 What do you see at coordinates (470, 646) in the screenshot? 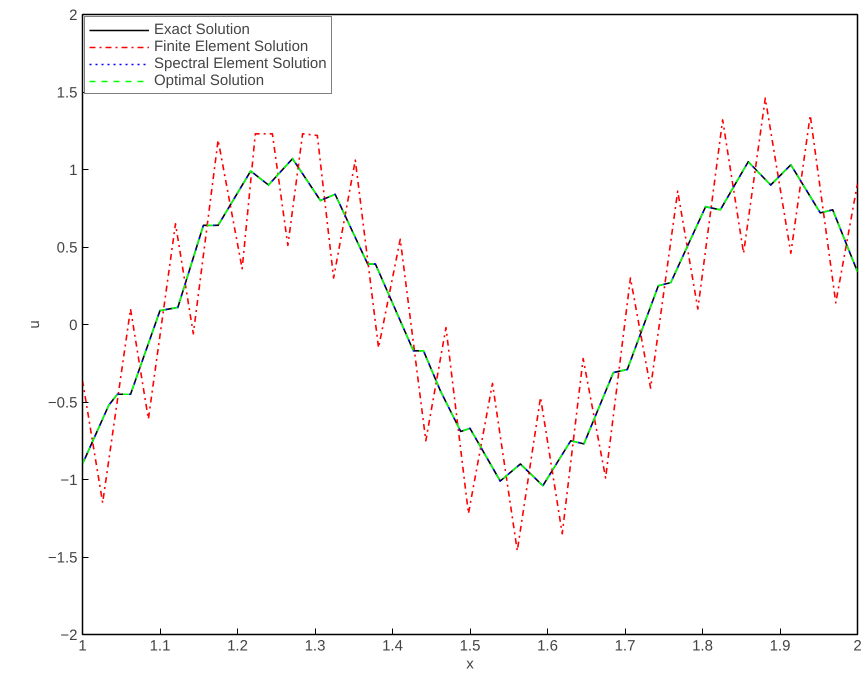
I see `x-tick-label: 1.5` at bounding box center [470, 646].